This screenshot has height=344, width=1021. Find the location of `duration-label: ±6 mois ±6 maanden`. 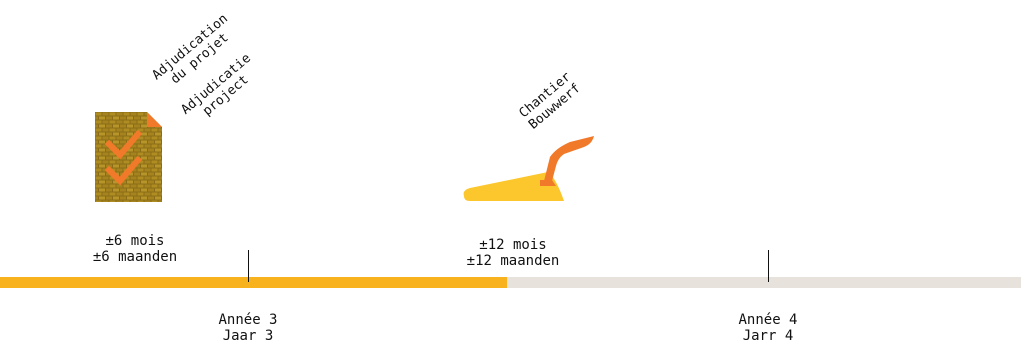

duration-label: ±6 mois ±6 maanden is located at coordinates (135, 249).